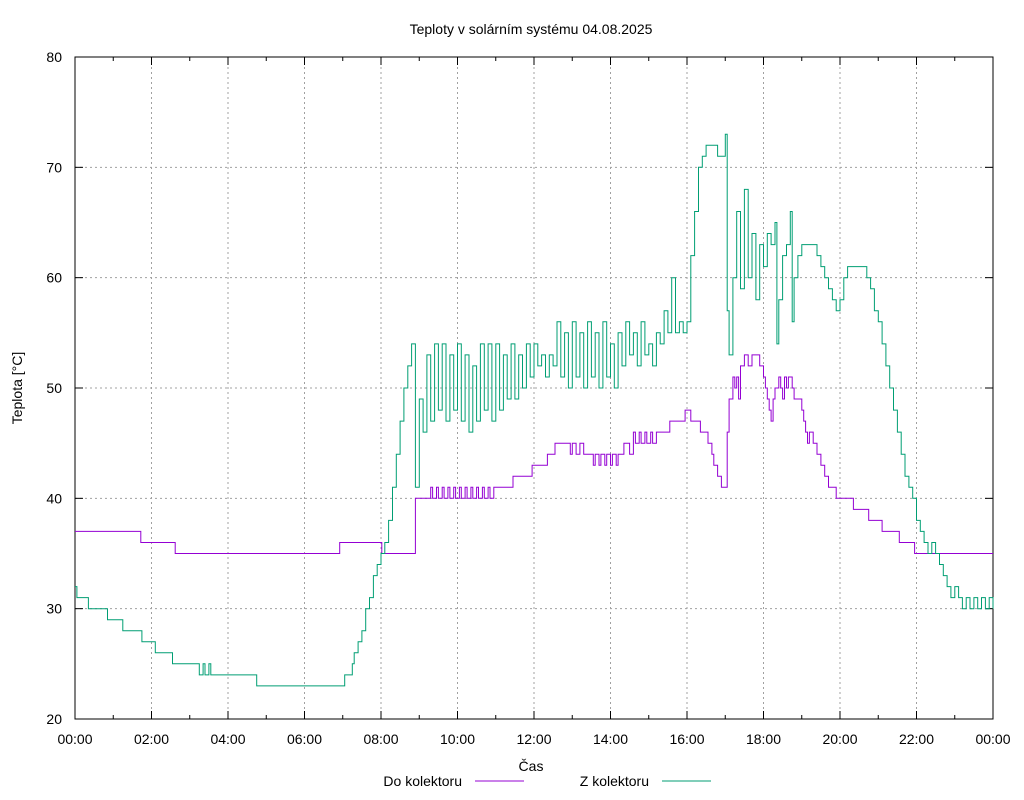 The image size is (1024, 800). Describe the element at coordinates (686, 739) in the screenshot. I see `x-tick-label: 16:00` at that location.